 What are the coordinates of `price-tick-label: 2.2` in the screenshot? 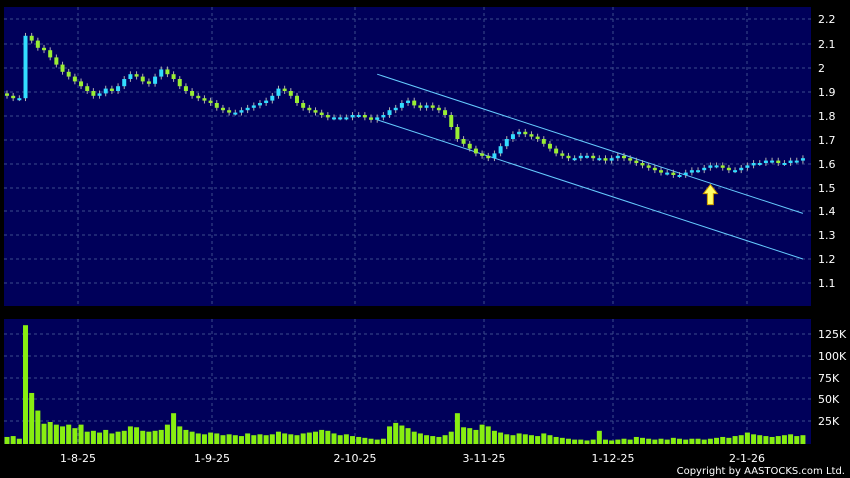 It's located at (827, 19).